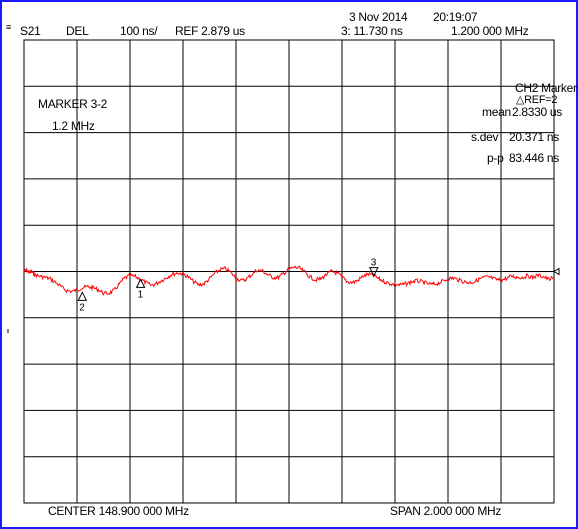  What do you see at coordinates (495, 158) in the screenshot?
I see `stats-pp-label: p-p` at bounding box center [495, 158].